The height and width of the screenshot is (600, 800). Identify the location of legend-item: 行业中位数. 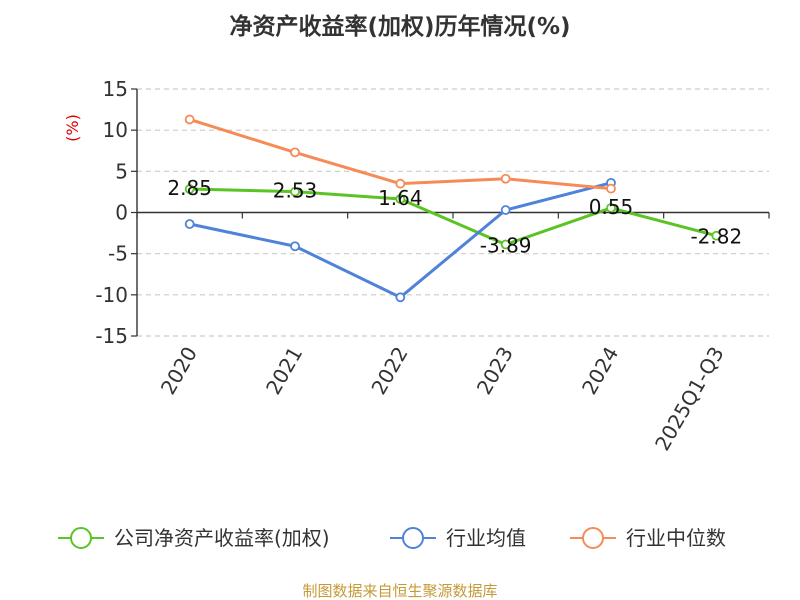
(648, 538).